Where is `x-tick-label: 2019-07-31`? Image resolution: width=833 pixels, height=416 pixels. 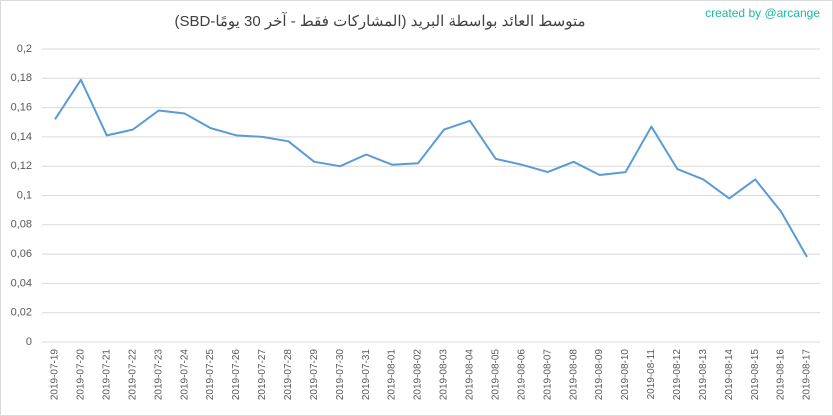
x-tick-label: 2019-07-31 is located at coordinates (366, 375).